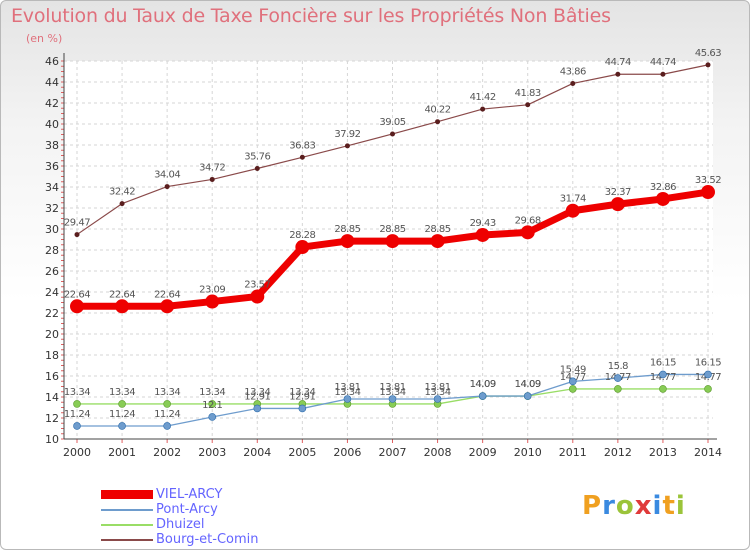 The height and width of the screenshot is (550, 750). Describe the element at coordinates (618, 452) in the screenshot. I see `x-tick-label: 2012` at that location.